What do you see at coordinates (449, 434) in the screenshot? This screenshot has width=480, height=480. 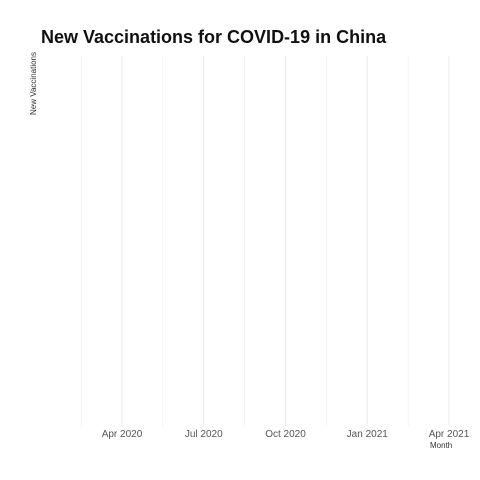 I see `x-tick-label: Apr 2021` at bounding box center [449, 434].